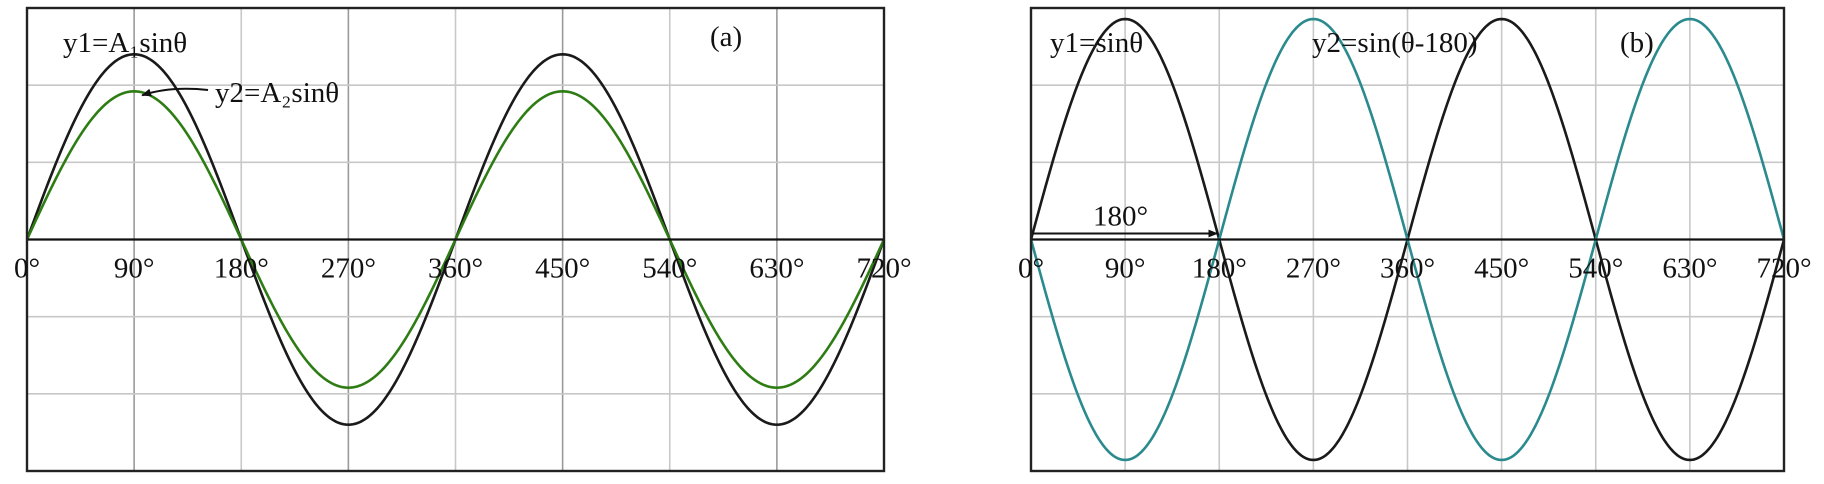  What do you see at coordinates (1313, 269) in the screenshot?
I see `panel-b-x-tick-label: 270°` at bounding box center [1313, 269].